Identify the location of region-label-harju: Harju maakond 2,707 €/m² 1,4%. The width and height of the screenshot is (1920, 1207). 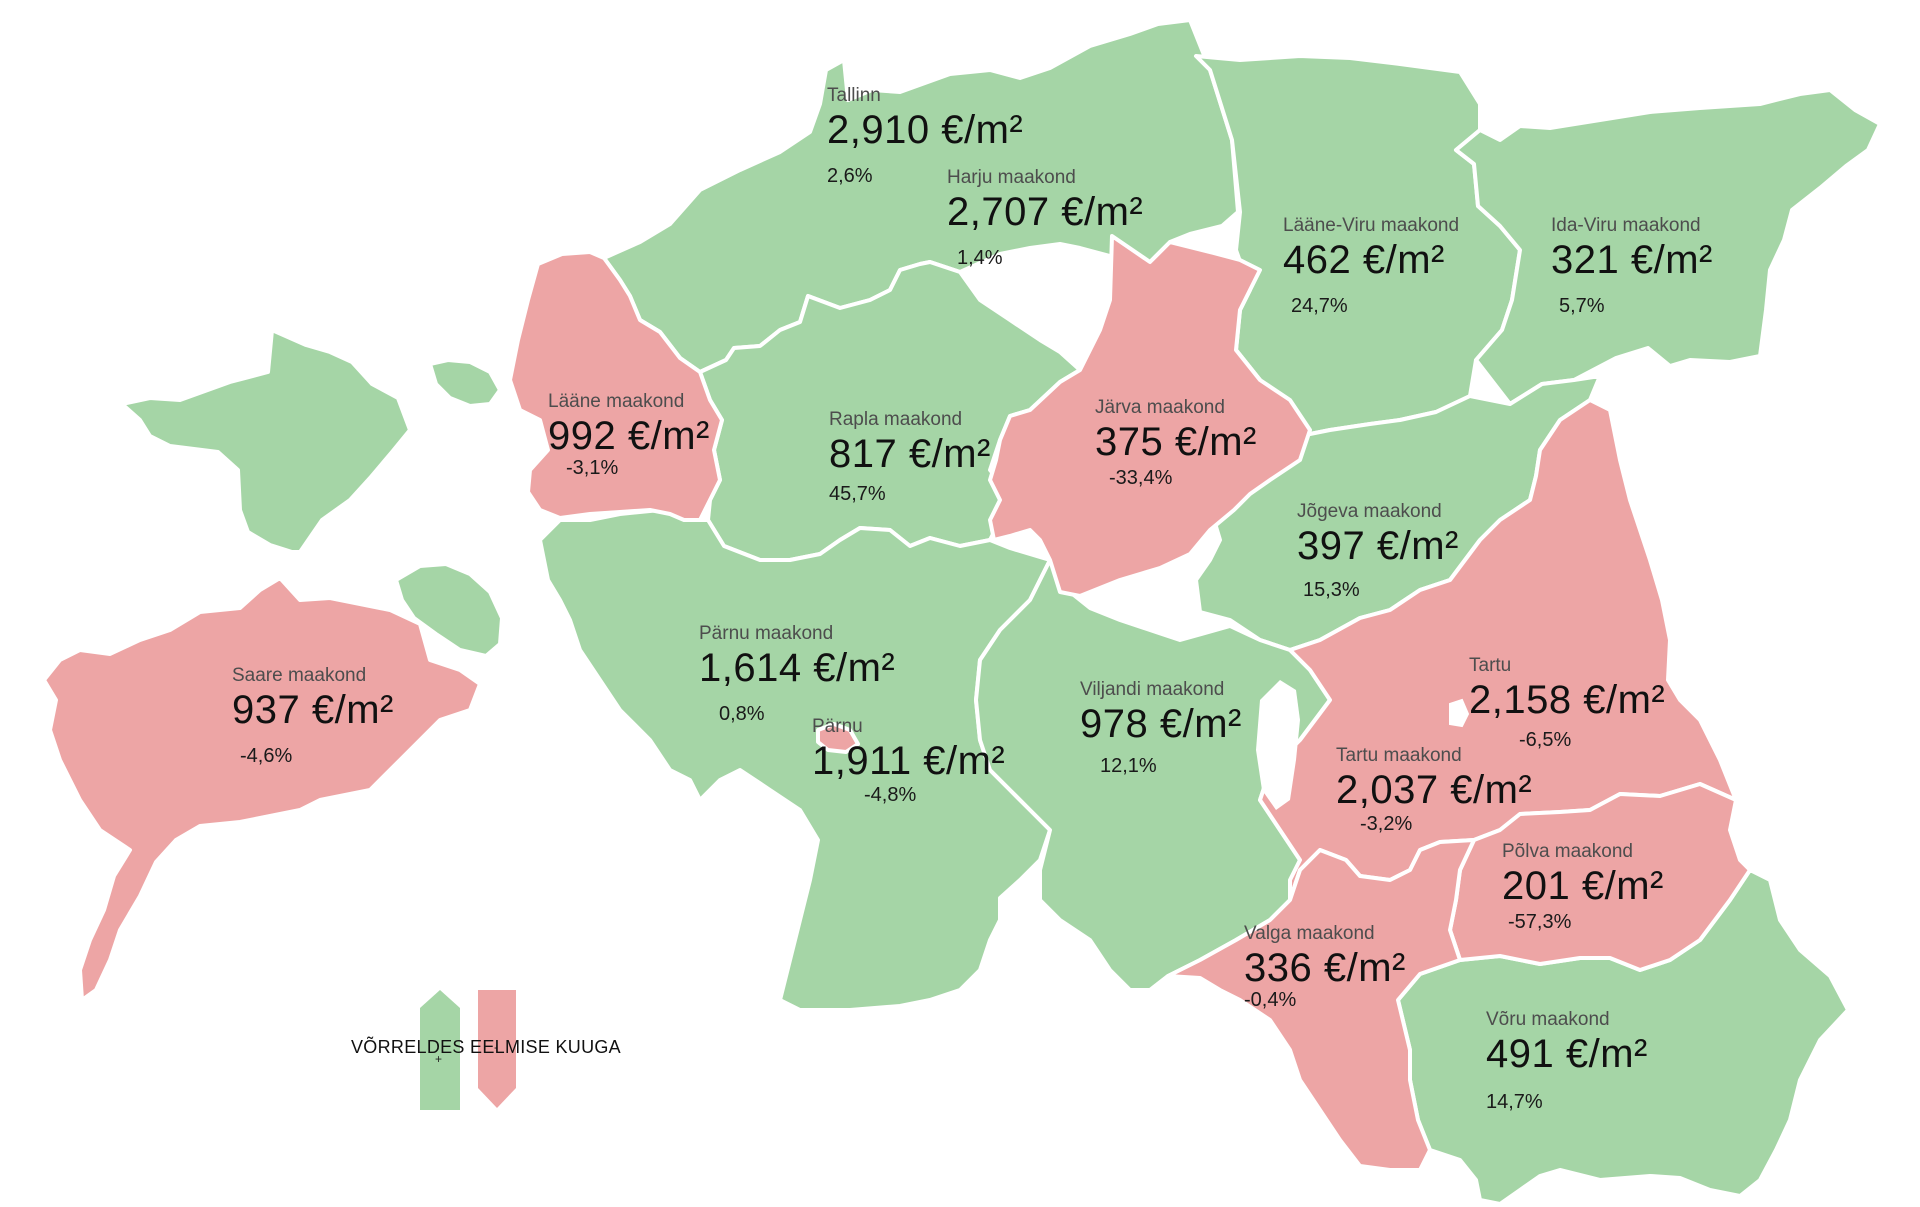
(1045, 218).